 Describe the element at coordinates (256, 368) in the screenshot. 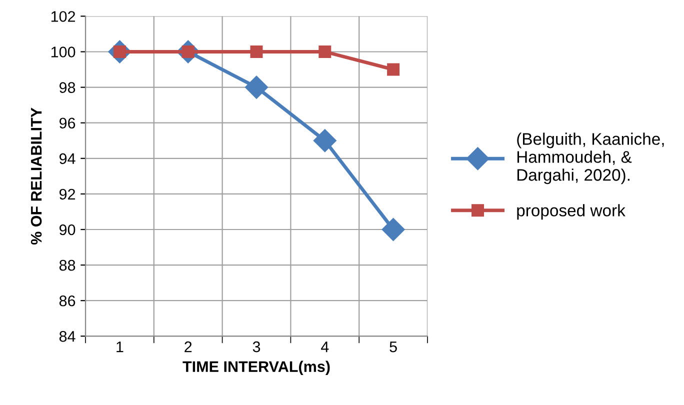

I see `x-axis-title: TIME INTERVAL(ms)` at that location.